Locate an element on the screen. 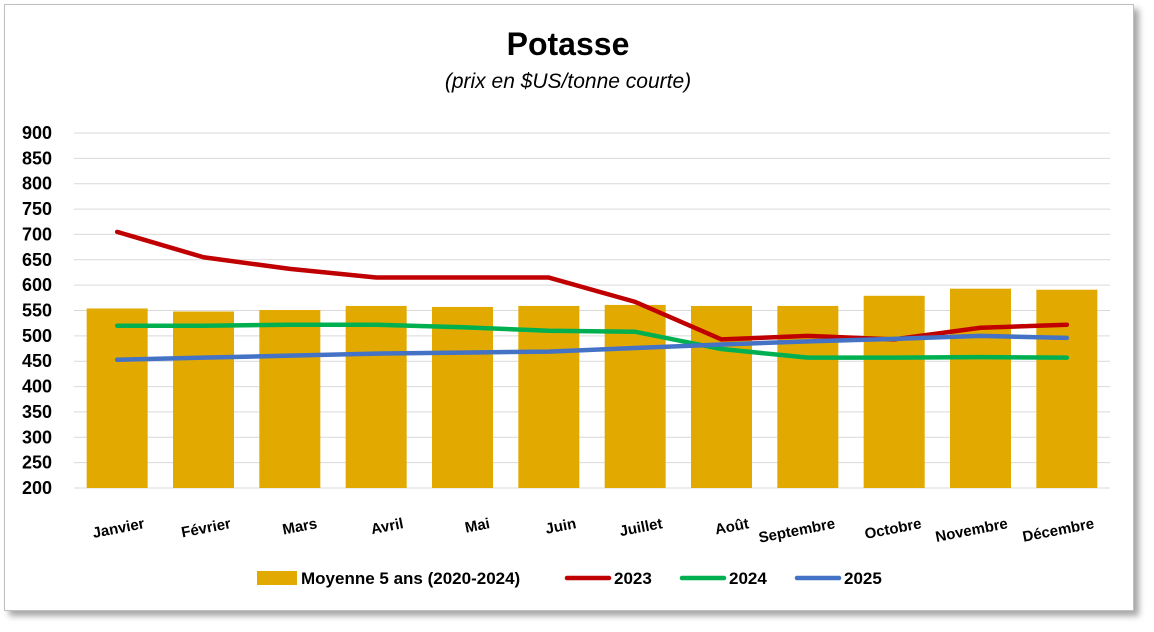 This screenshot has height=632, width=1154. x-tick-label: Novembre is located at coordinates (971, 530).